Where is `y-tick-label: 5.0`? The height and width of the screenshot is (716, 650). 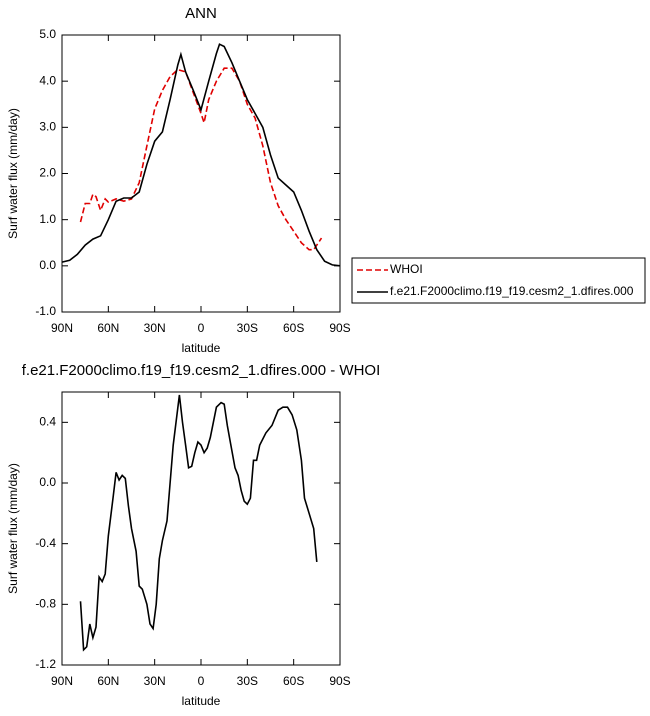
y-tick-label: 5.0 is located at coordinates (47, 34).